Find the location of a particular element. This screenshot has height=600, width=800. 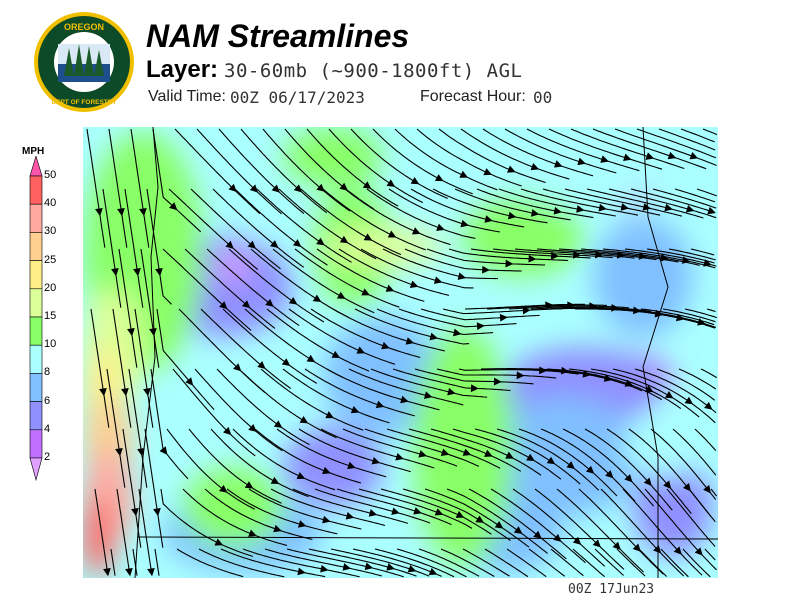

legend-colorbar is located at coordinates (36, 319).